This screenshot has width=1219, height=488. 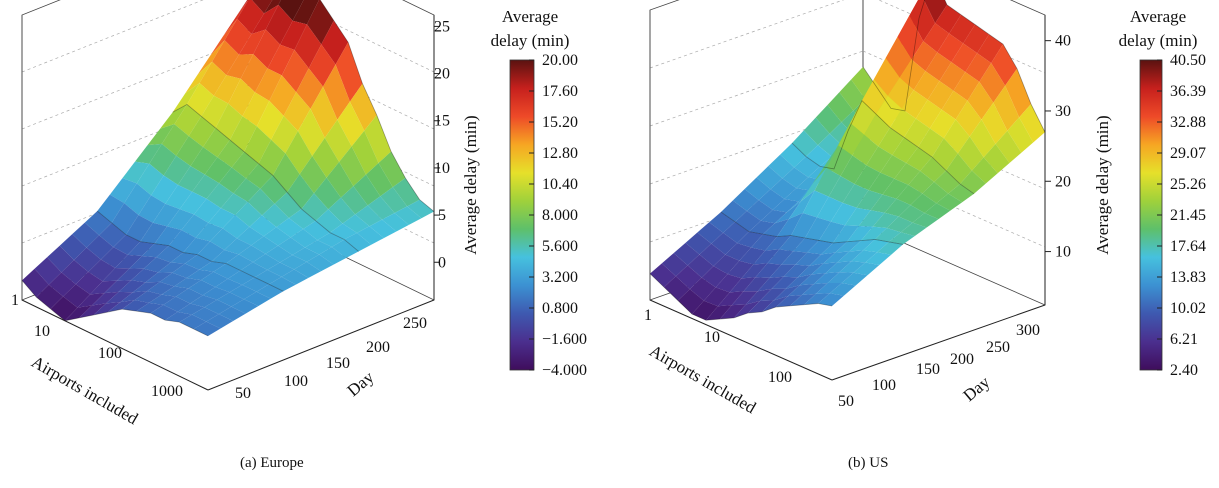 I want to click on us-colorbar-label: 32.88, so click(x=1188, y=122).